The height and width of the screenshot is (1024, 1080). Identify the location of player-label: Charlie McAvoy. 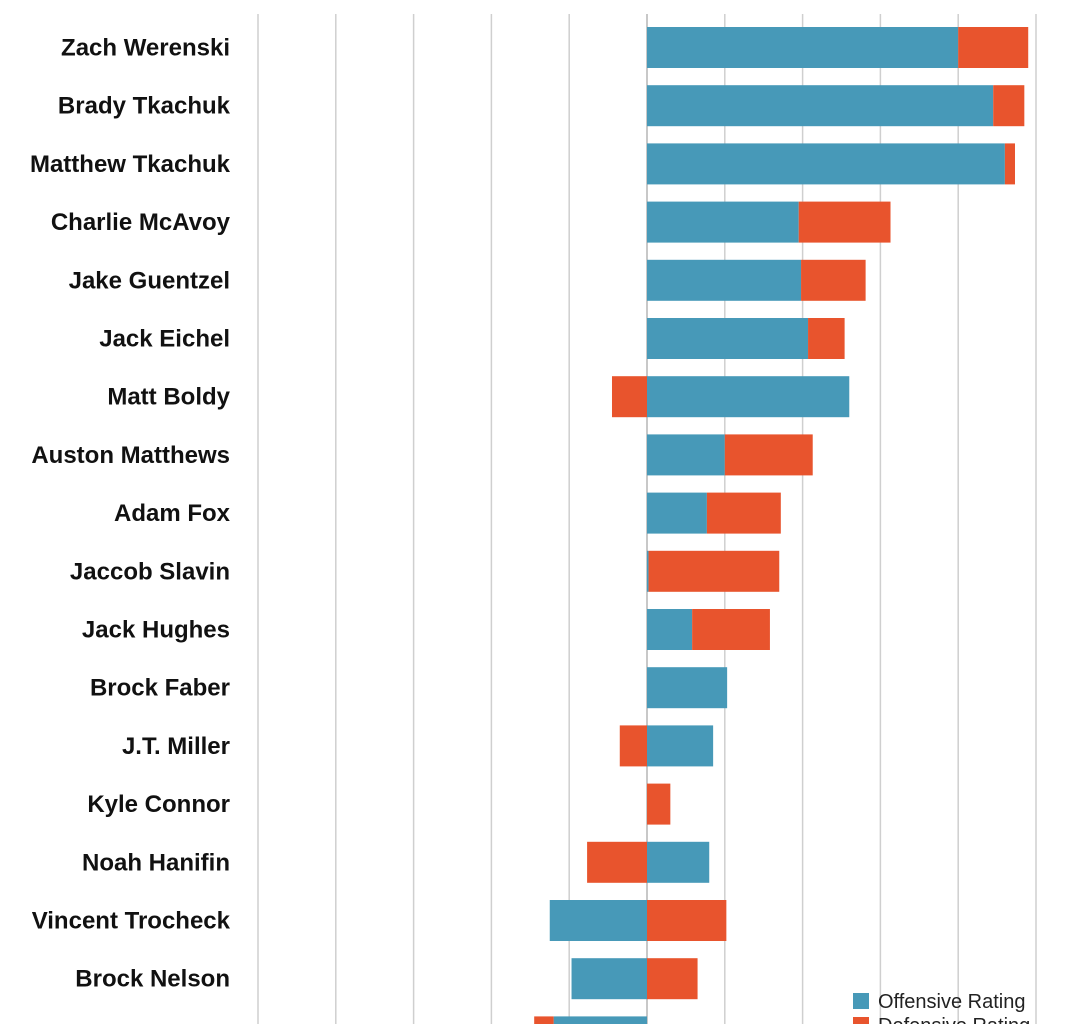
(141, 222).